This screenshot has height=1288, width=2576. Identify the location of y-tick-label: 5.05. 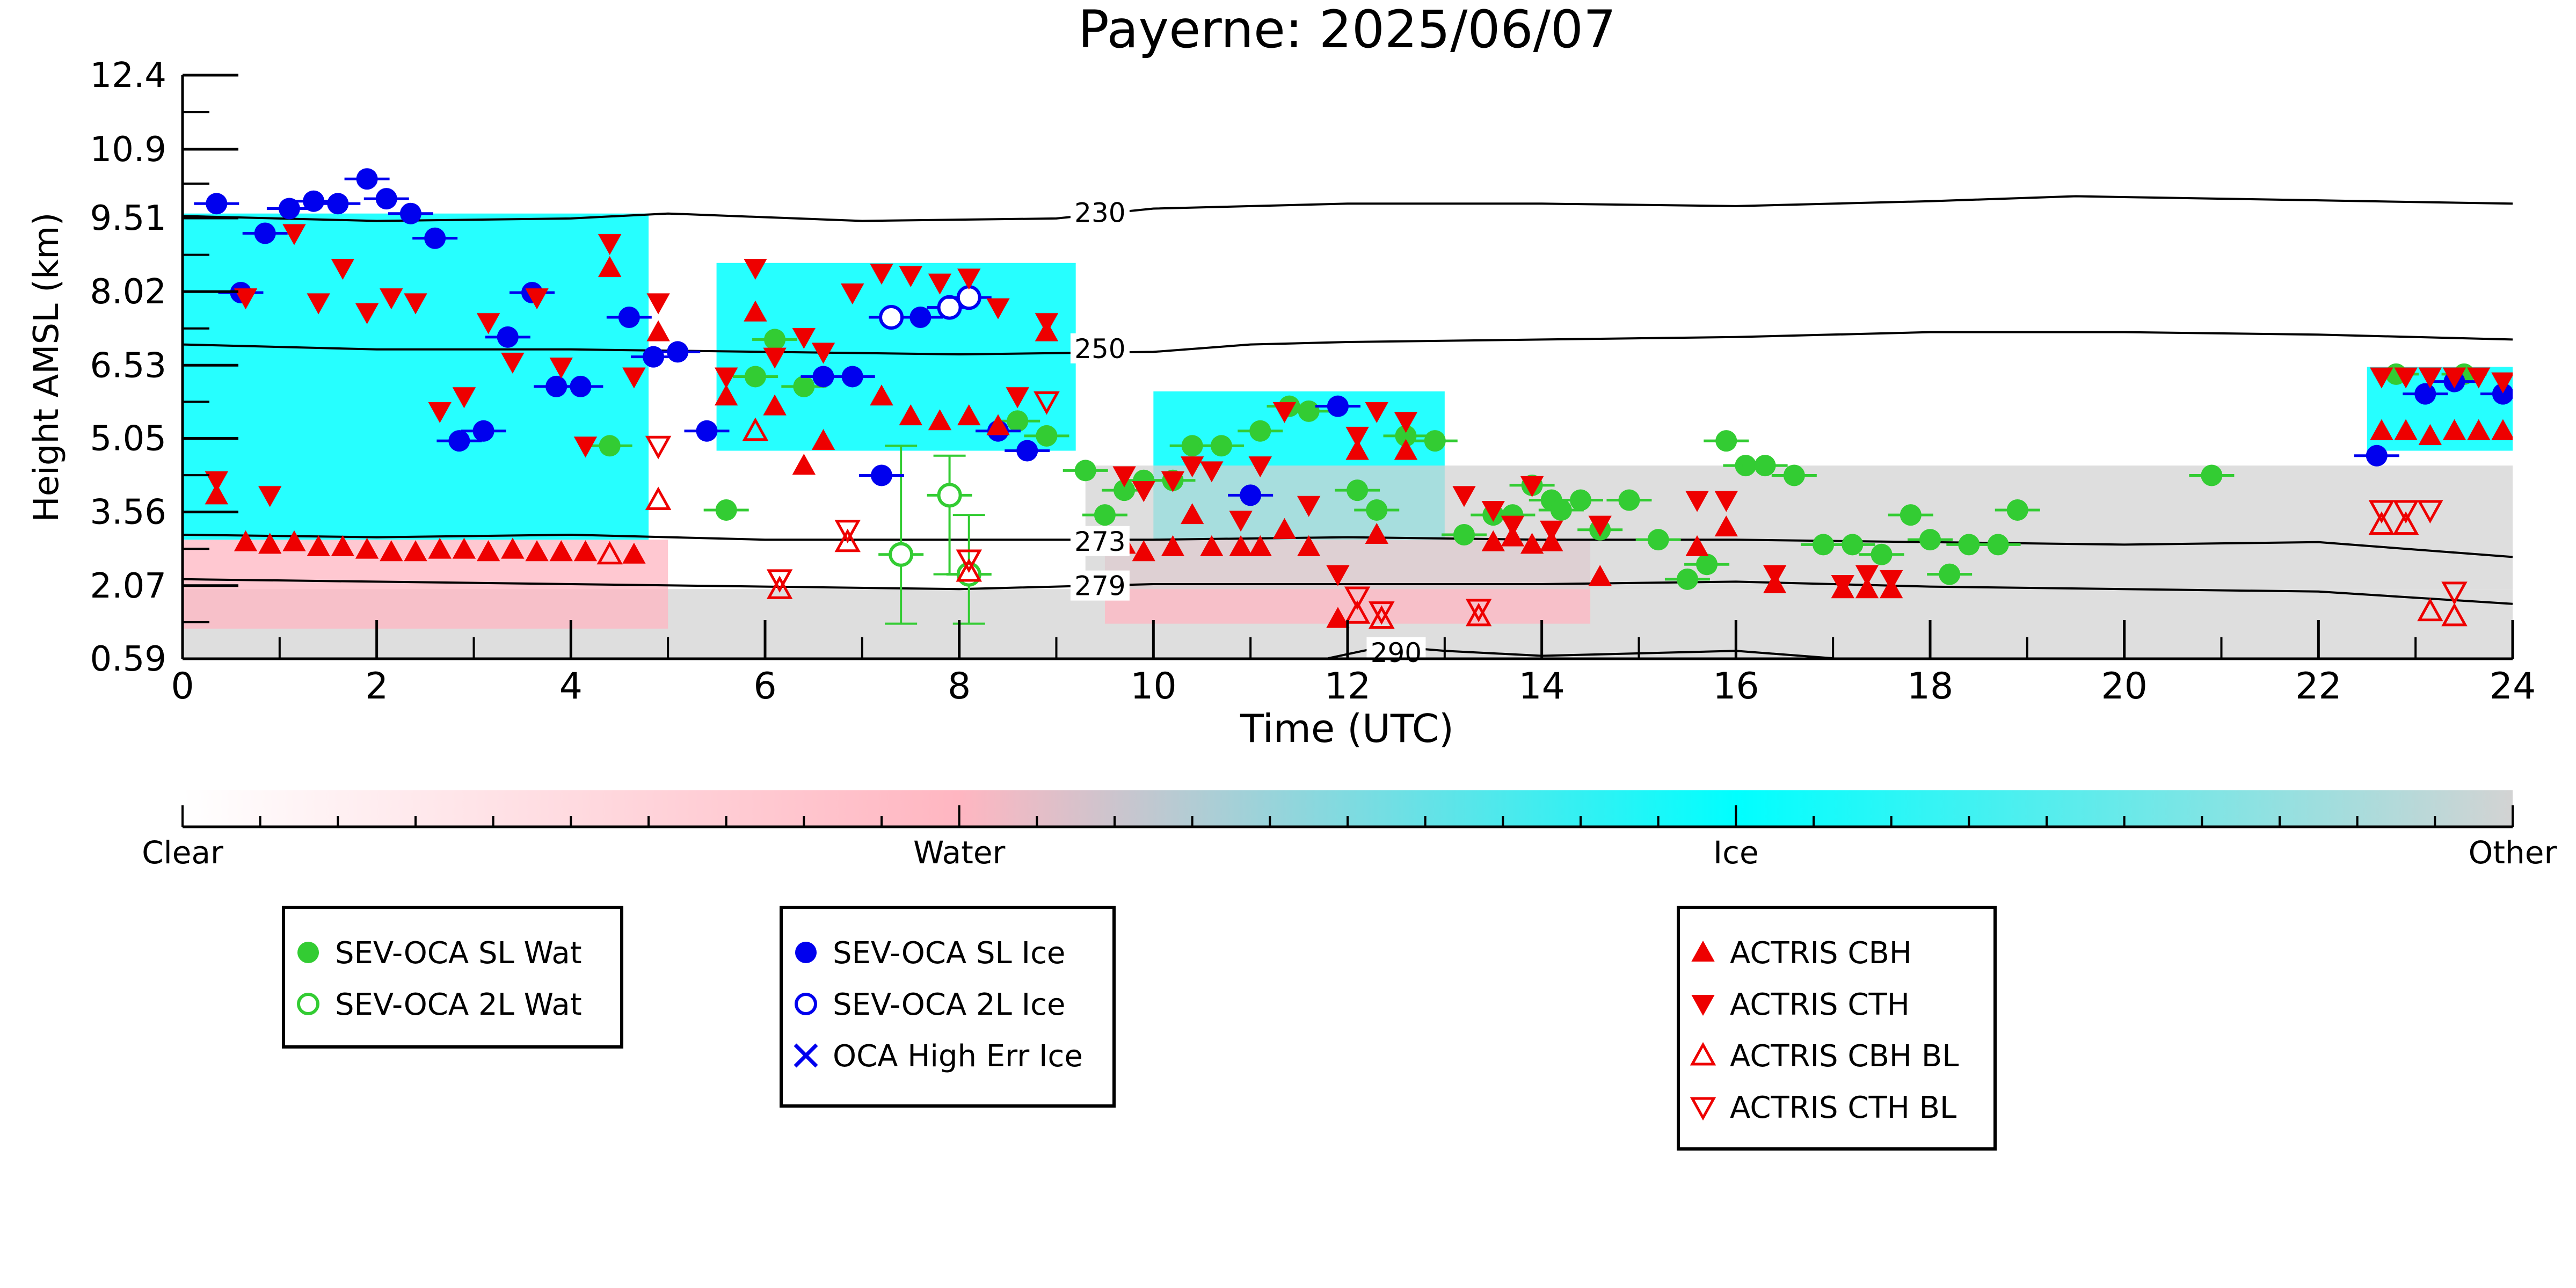
(128, 439).